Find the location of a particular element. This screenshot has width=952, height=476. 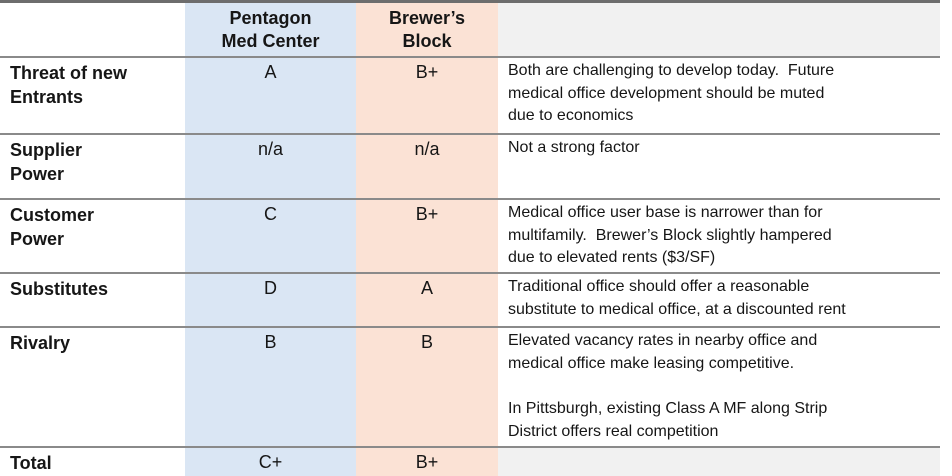

table-row-total: Total C+ B+ is located at coordinates (470, 461).